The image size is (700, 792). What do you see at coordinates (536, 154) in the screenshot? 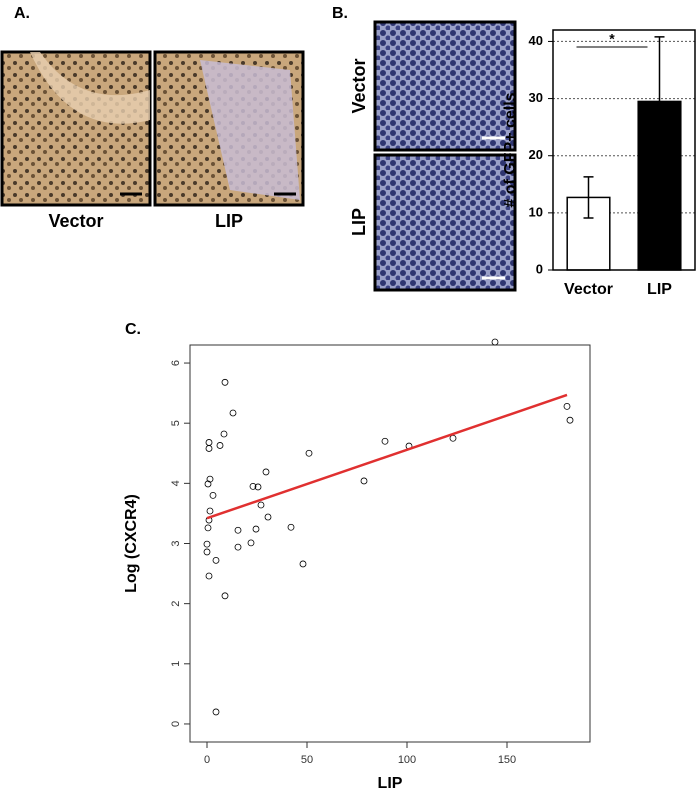
I see `y-tick-label: 20` at bounding box center [536, 154].